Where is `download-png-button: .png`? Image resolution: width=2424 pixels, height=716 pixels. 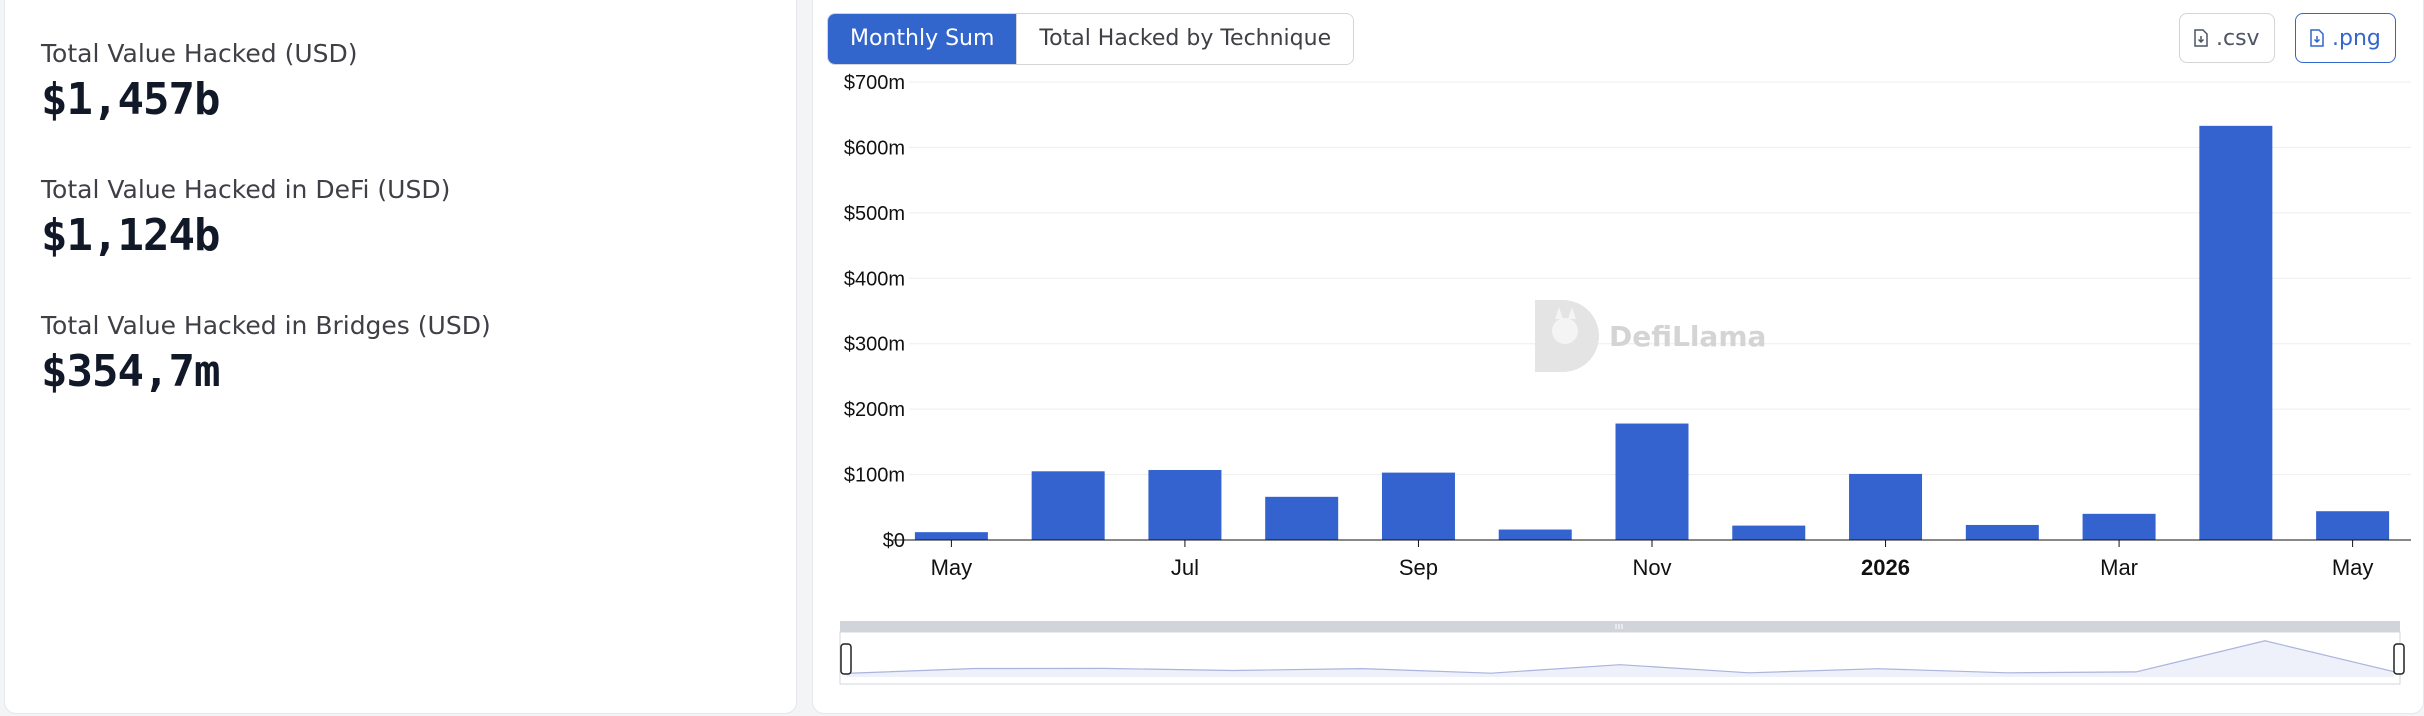 download-png-button: .png is located at coordinates (2345, 38).